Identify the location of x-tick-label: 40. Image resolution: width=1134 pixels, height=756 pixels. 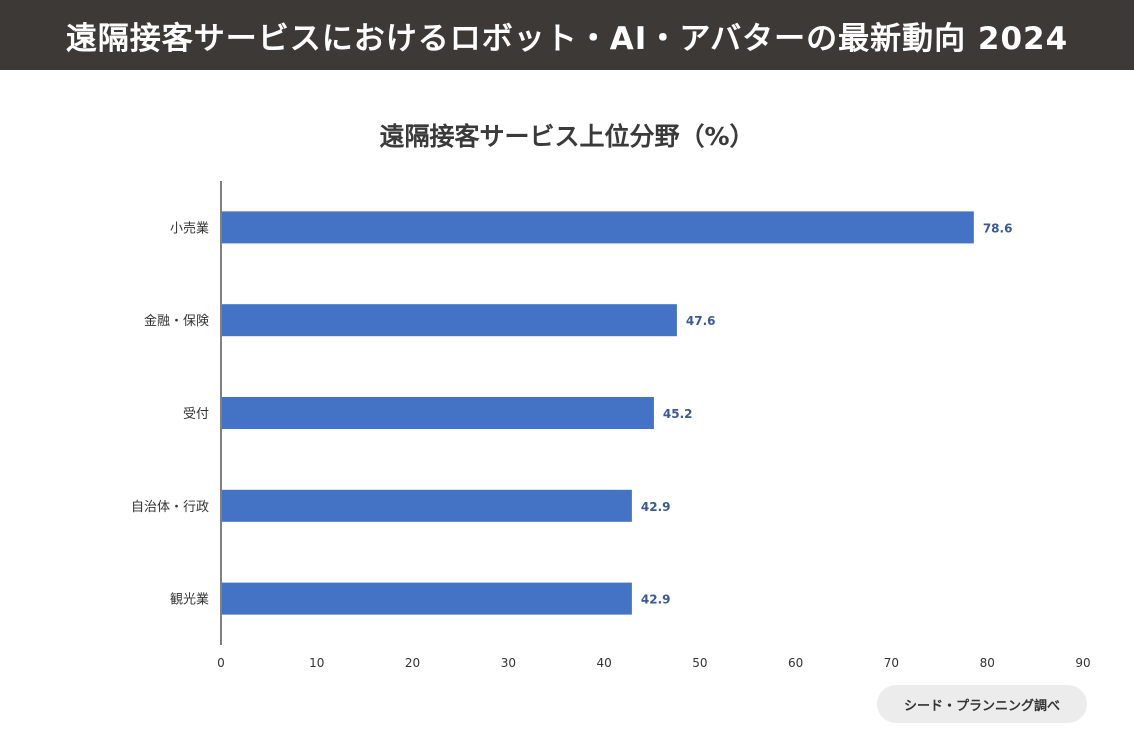
(603, 663).